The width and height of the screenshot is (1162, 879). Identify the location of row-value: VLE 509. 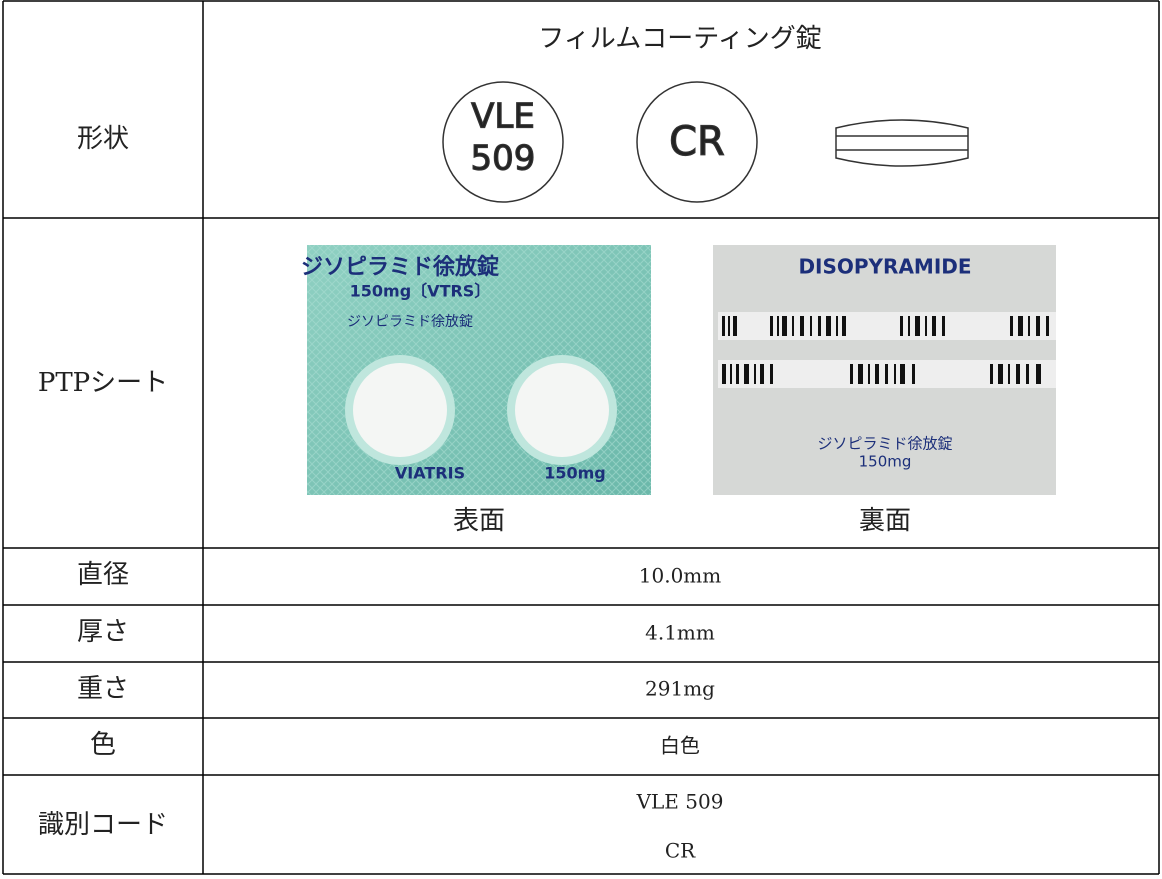
(680, 802).